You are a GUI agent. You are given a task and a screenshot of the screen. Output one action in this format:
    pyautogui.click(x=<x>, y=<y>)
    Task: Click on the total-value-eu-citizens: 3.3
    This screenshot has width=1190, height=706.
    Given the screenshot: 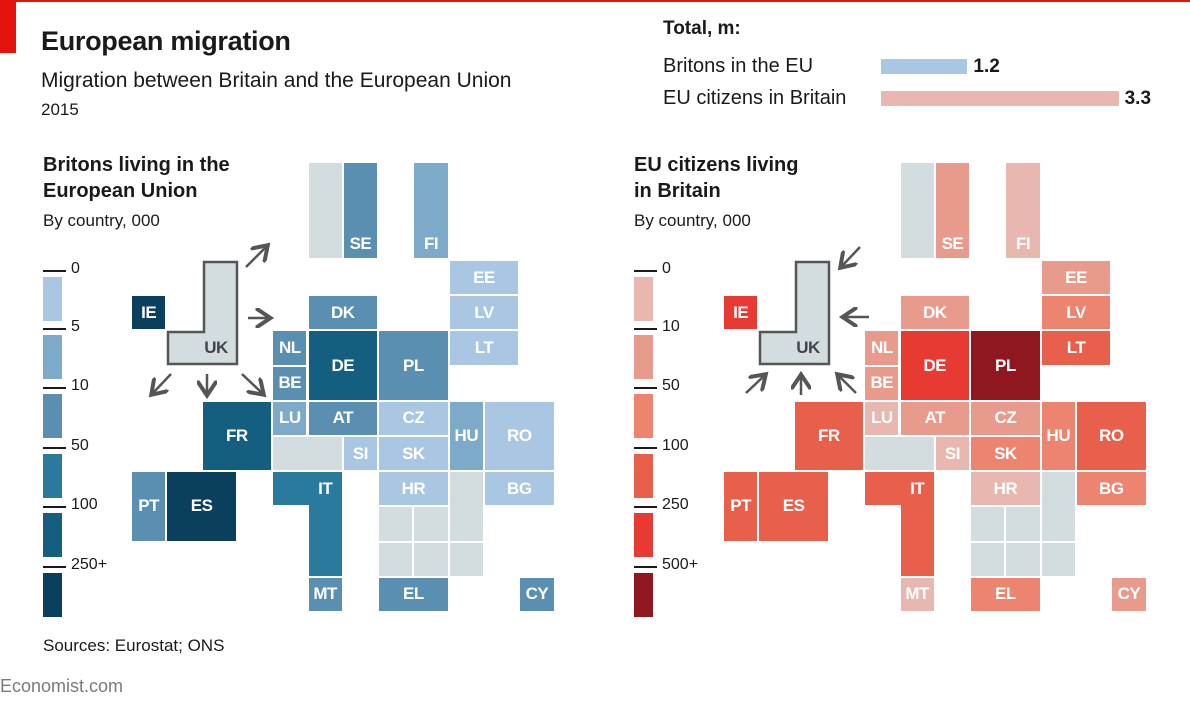 What is the action you would take?
    pyautogui.click(x=1138, y=98)
    